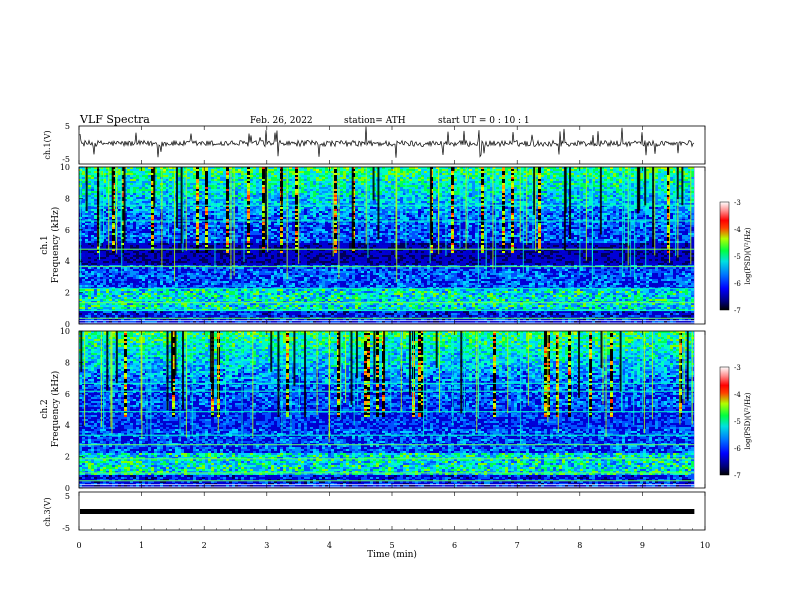 Image resolution: width=792 pixels, height=612 pixels. What do you see at coordinates (737, 368) in the screenshot?
I see `ch2-colorbar-tick: -3` at bounding box center [737, 368].